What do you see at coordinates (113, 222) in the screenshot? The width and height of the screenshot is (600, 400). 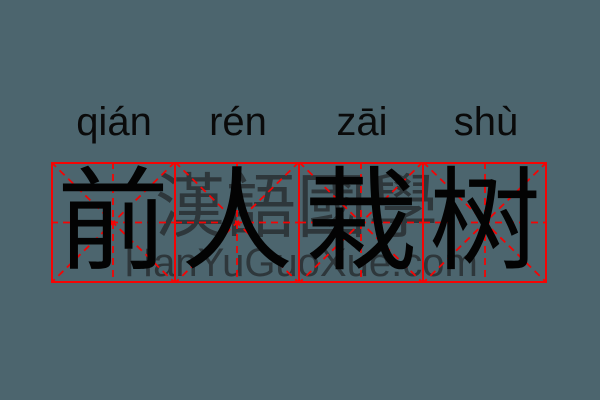 I see `hanzi-character-1: 前` at bounding box center [113, 222].